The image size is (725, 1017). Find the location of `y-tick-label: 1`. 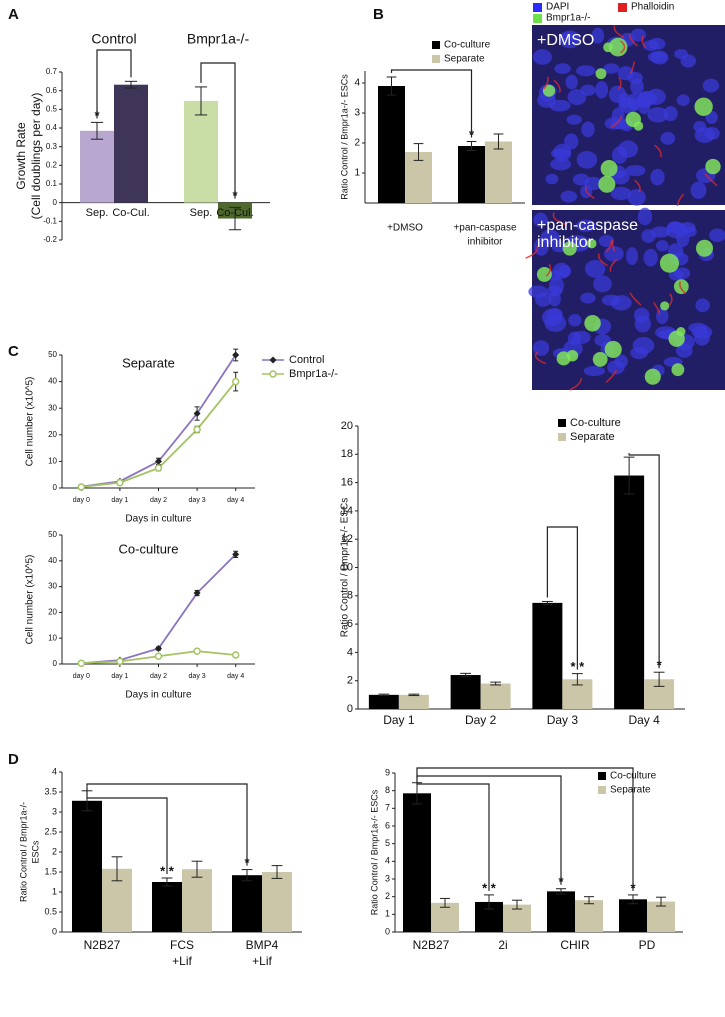

y-tick-label: 1 is located at coordinates (357, 173).